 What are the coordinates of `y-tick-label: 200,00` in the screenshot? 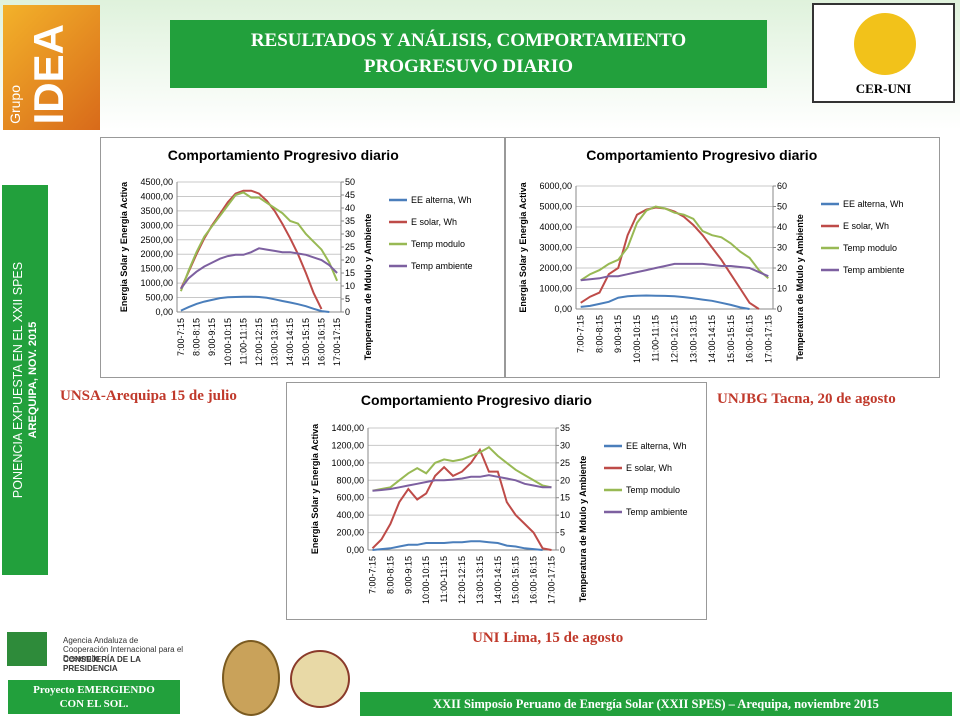 It's located at (350, 533).